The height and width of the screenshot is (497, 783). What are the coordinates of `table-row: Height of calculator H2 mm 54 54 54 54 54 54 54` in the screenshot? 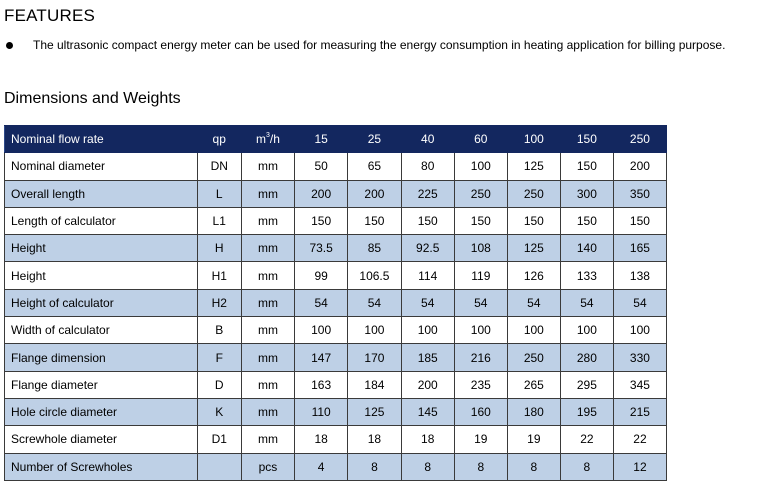 It's located at (336, 303).